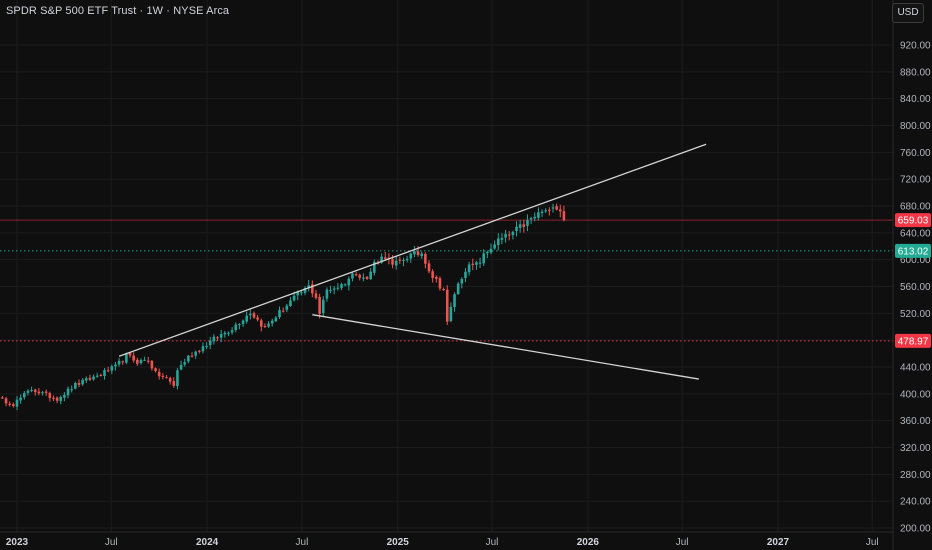 This screenshot has height=550, width=932. Describe the element at coordinates (913, 251) in the screenshot. I see `price-tag-label: 613.02` at that location.